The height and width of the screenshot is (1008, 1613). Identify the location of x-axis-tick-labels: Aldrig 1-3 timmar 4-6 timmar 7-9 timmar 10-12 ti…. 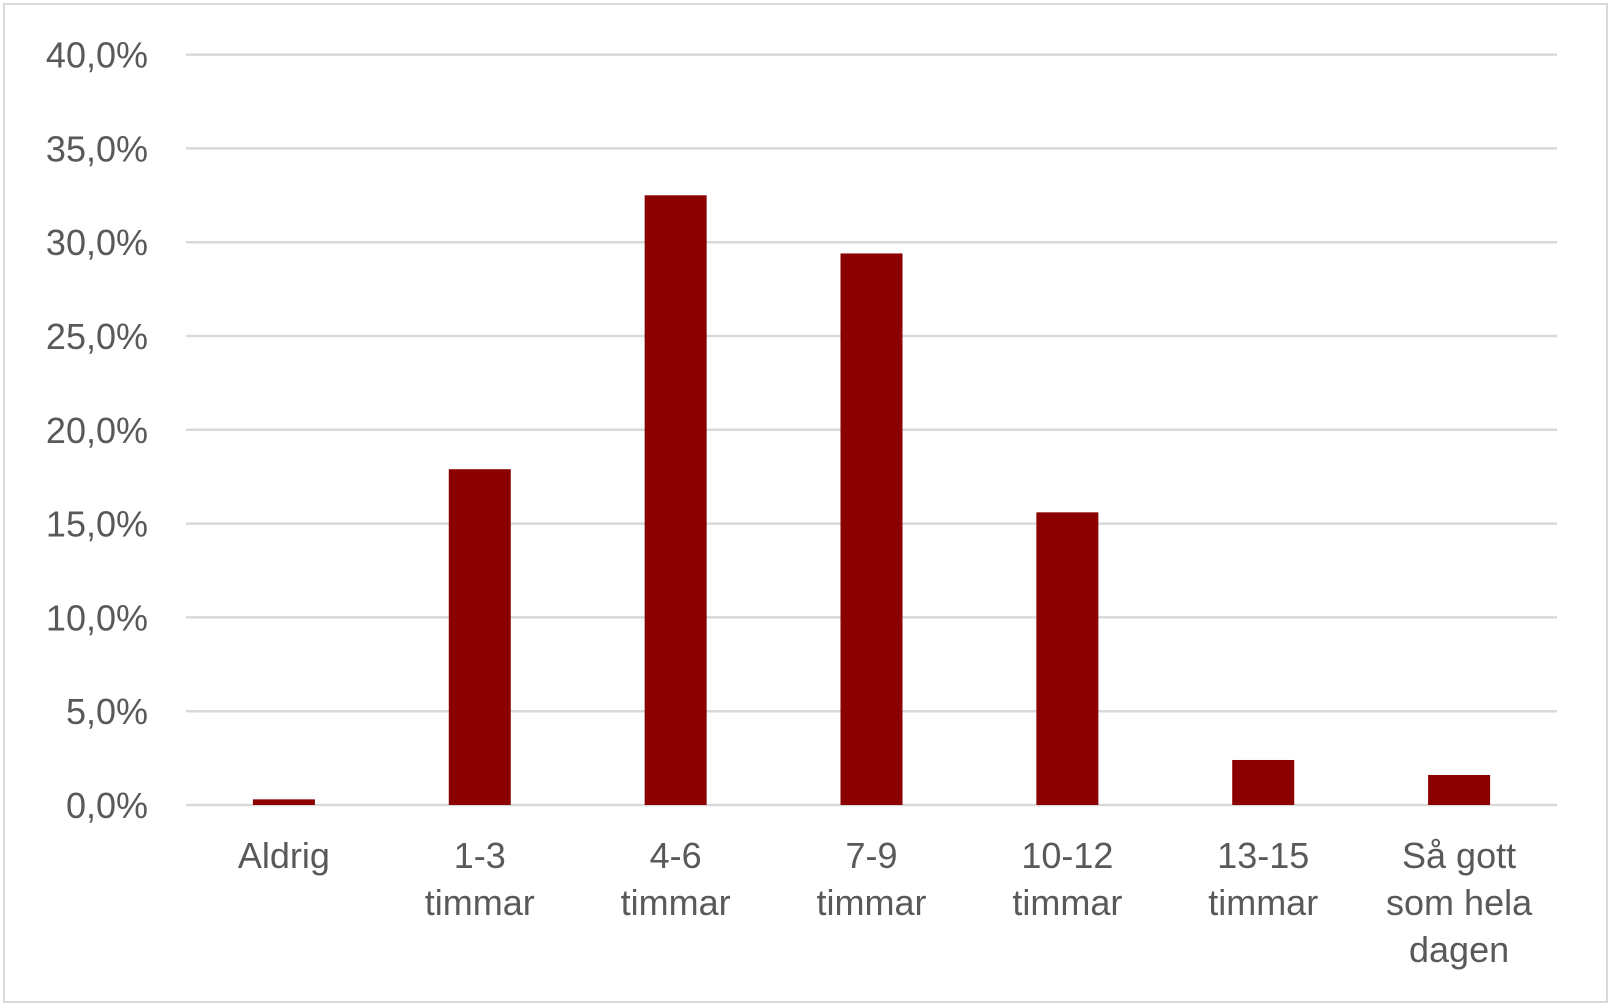
(885, 902).